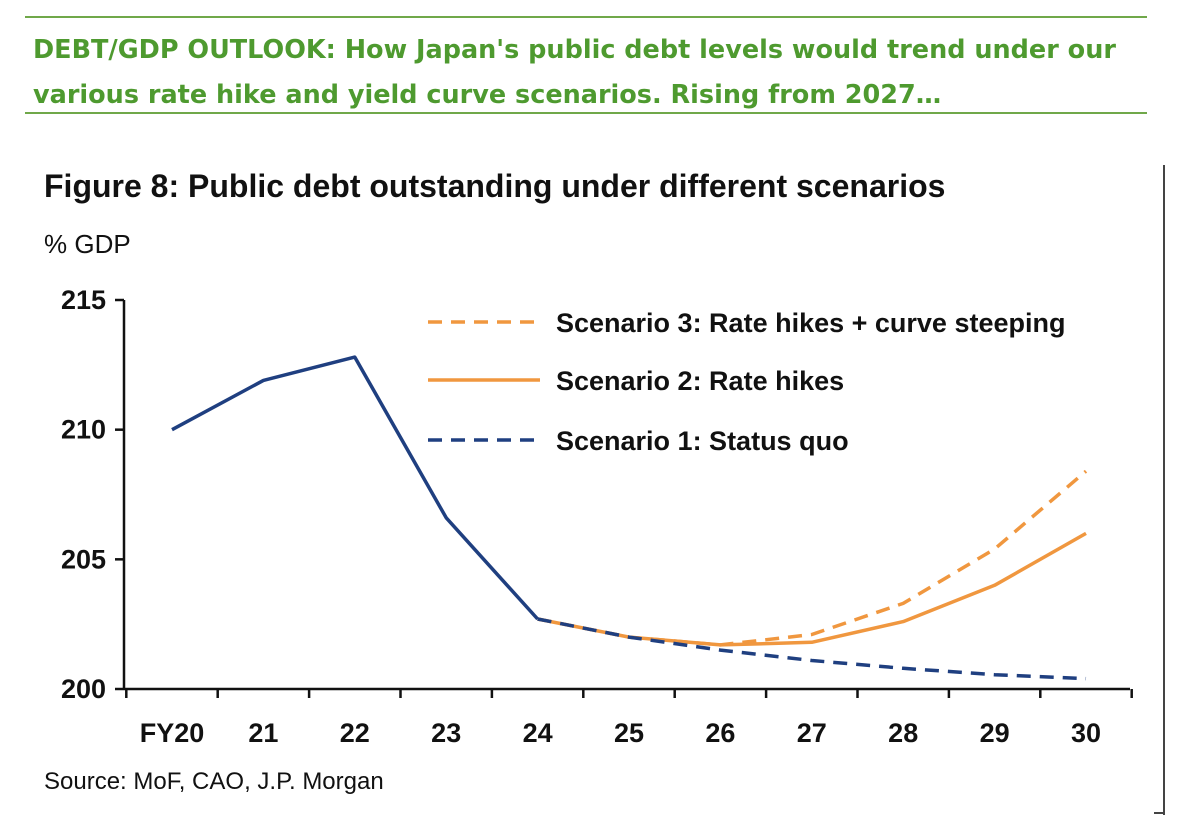  I want to click on x-tick-label: 29, so click(995, 733).